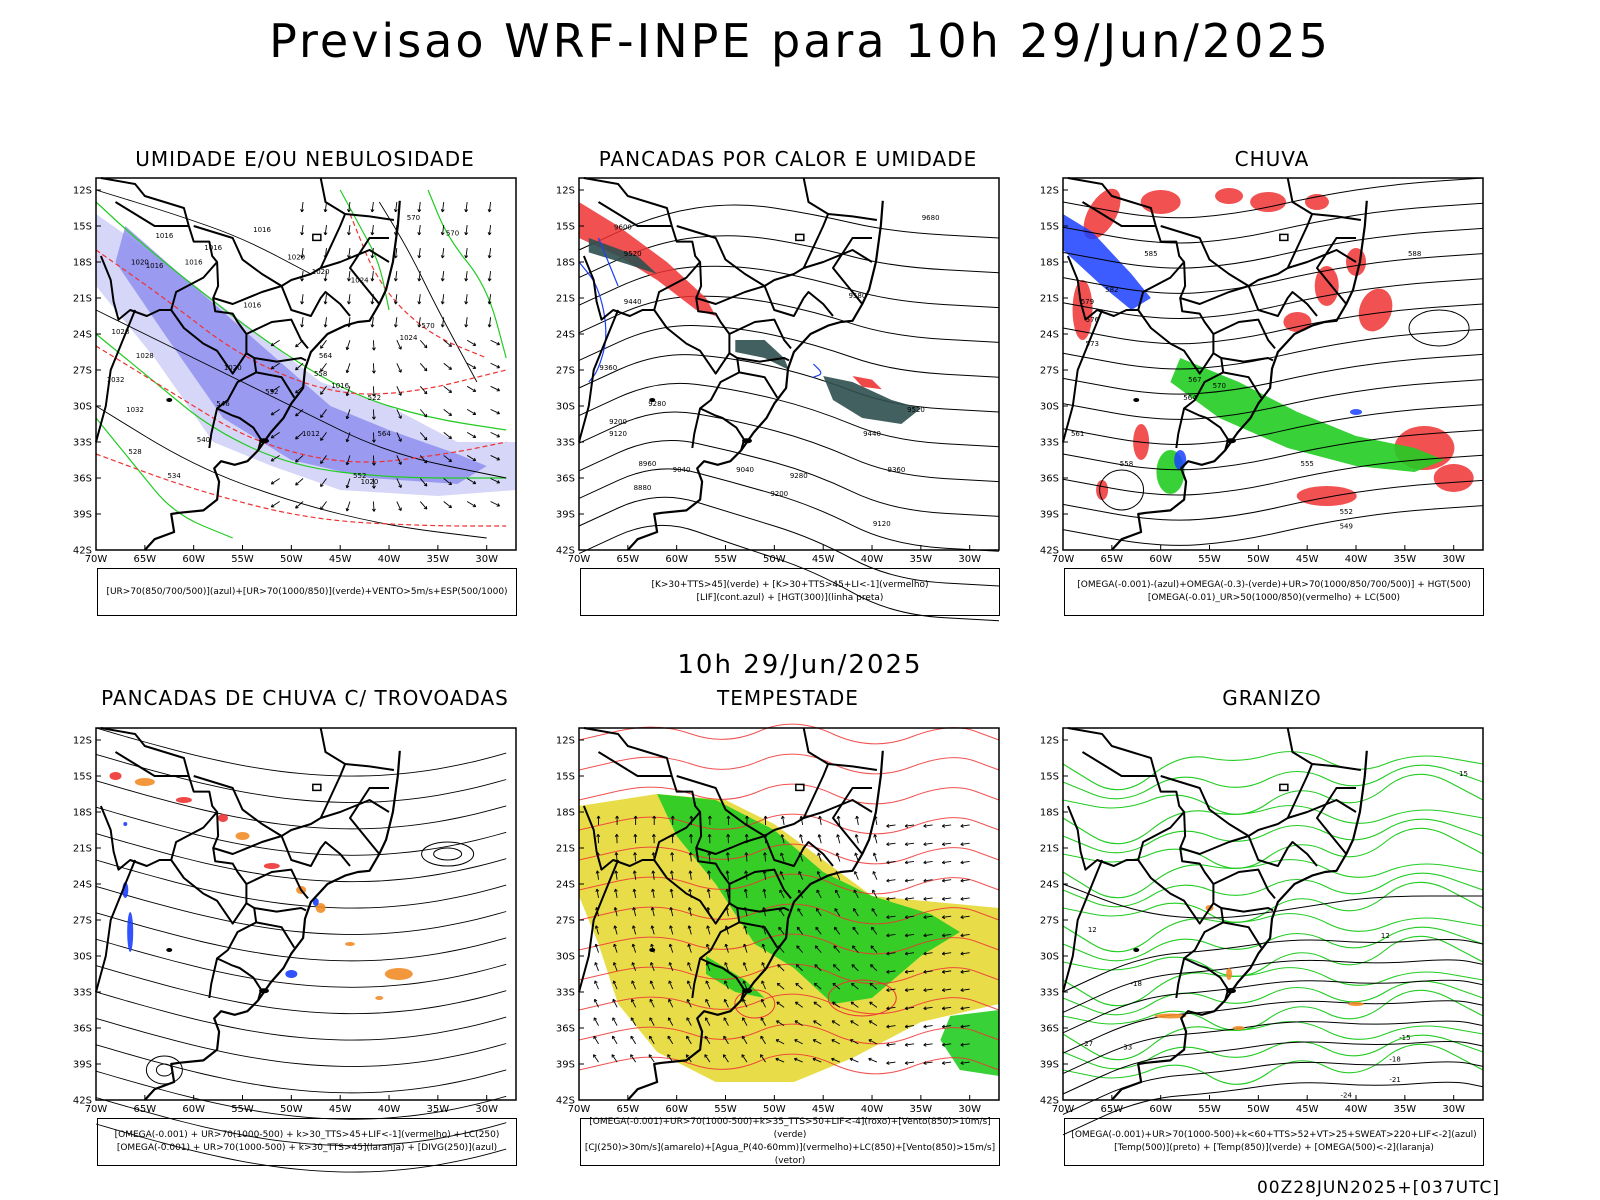  What do you see at coordinates (579, 559) in the screenshot?
I see `lon-tick-label: 70W` at bounding box center [579, 559].